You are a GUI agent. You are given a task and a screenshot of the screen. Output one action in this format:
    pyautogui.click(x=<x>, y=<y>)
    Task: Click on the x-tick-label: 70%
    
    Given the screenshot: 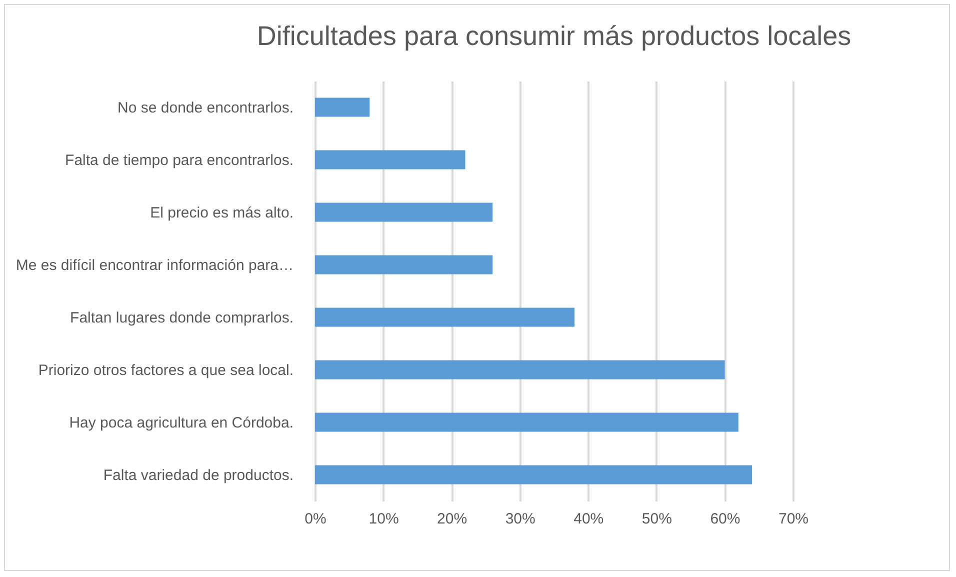 What is the action you would take?
    pyautogui.click(x=793, y=519)
    